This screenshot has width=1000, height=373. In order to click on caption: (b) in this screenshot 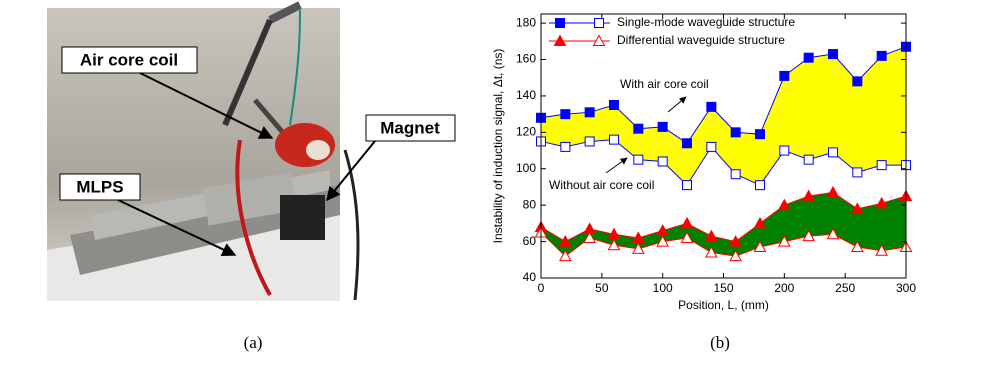, I will do `click(720, 342)`.